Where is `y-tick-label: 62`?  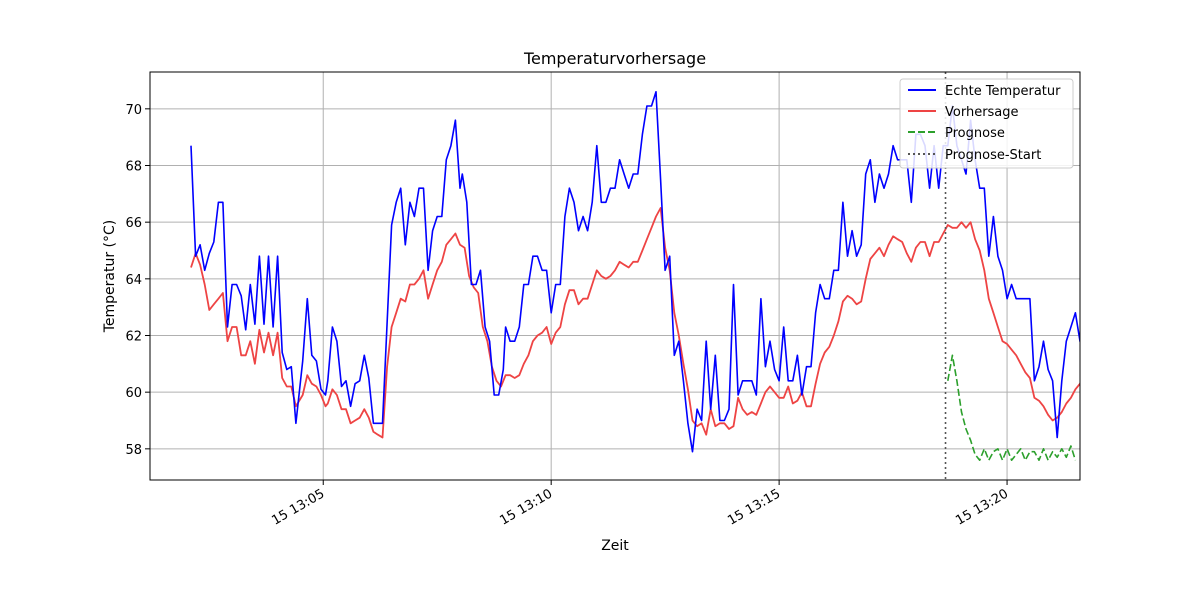 y-tick-label: 62 is located at coordinates (133, 337).